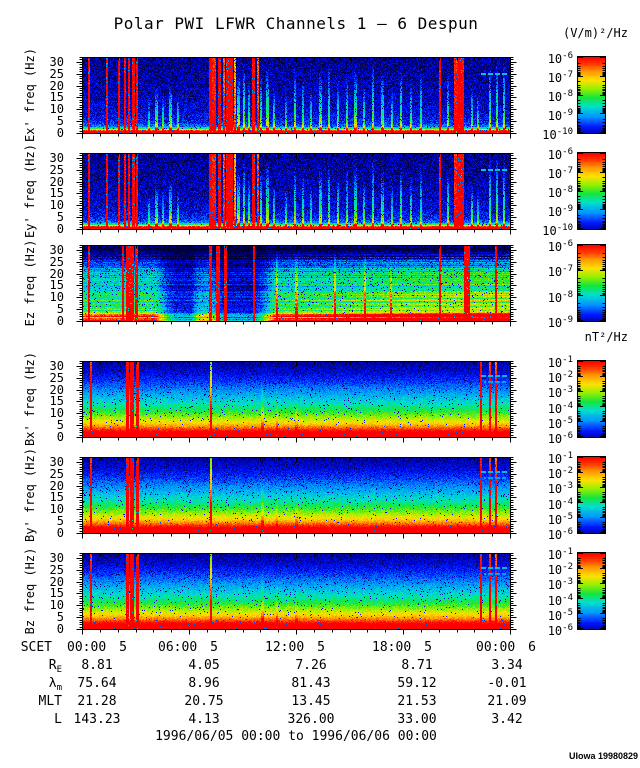 Image resolution: width=640 pixels, height=768 pixels. Describe the element at coordinates (544, 211) in the screenshot. I see `cb-label: 10-9` at that location.